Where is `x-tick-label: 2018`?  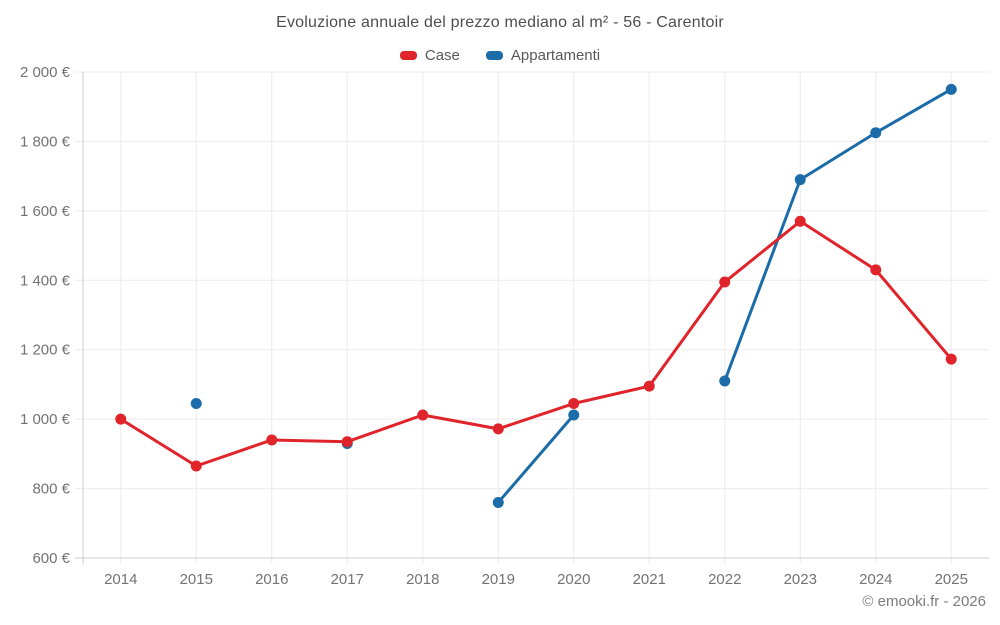 x-tick-label: 2018 is located at coordinates (422, 579).